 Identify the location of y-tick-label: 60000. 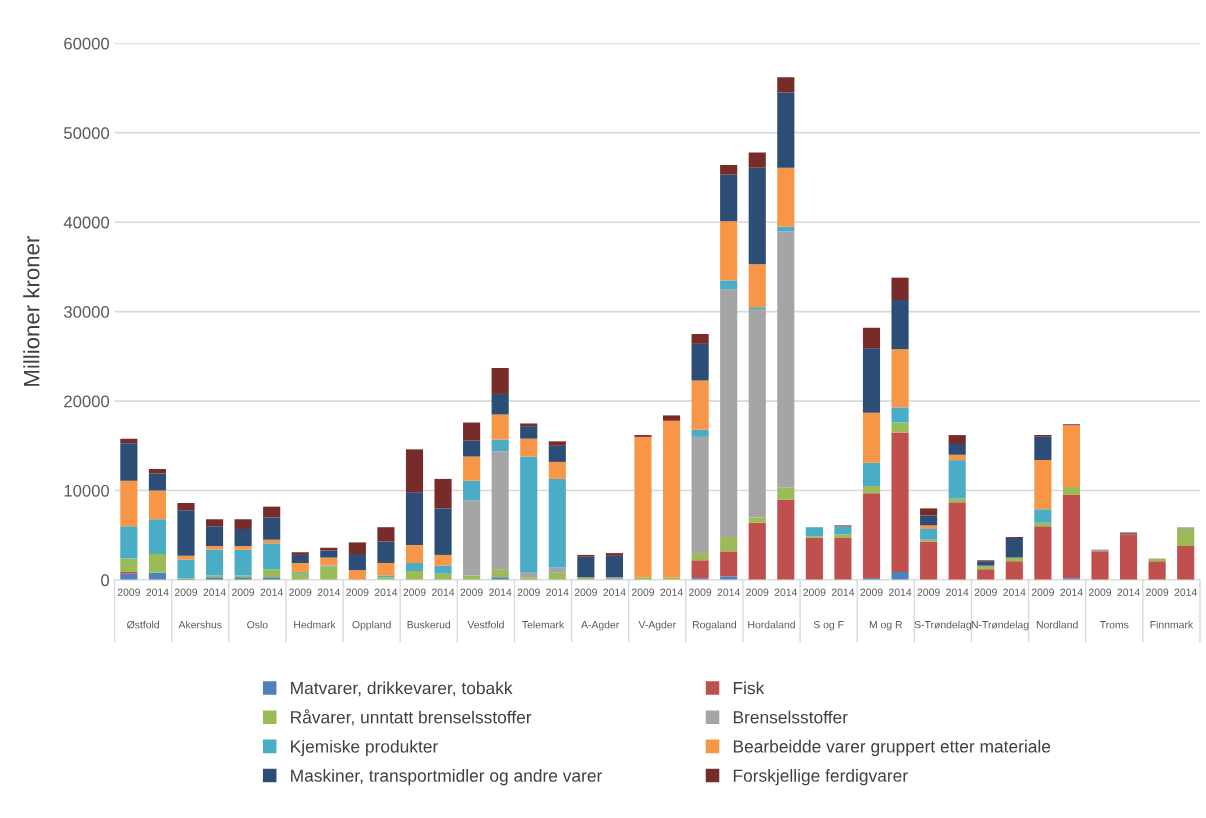
(87, 43).